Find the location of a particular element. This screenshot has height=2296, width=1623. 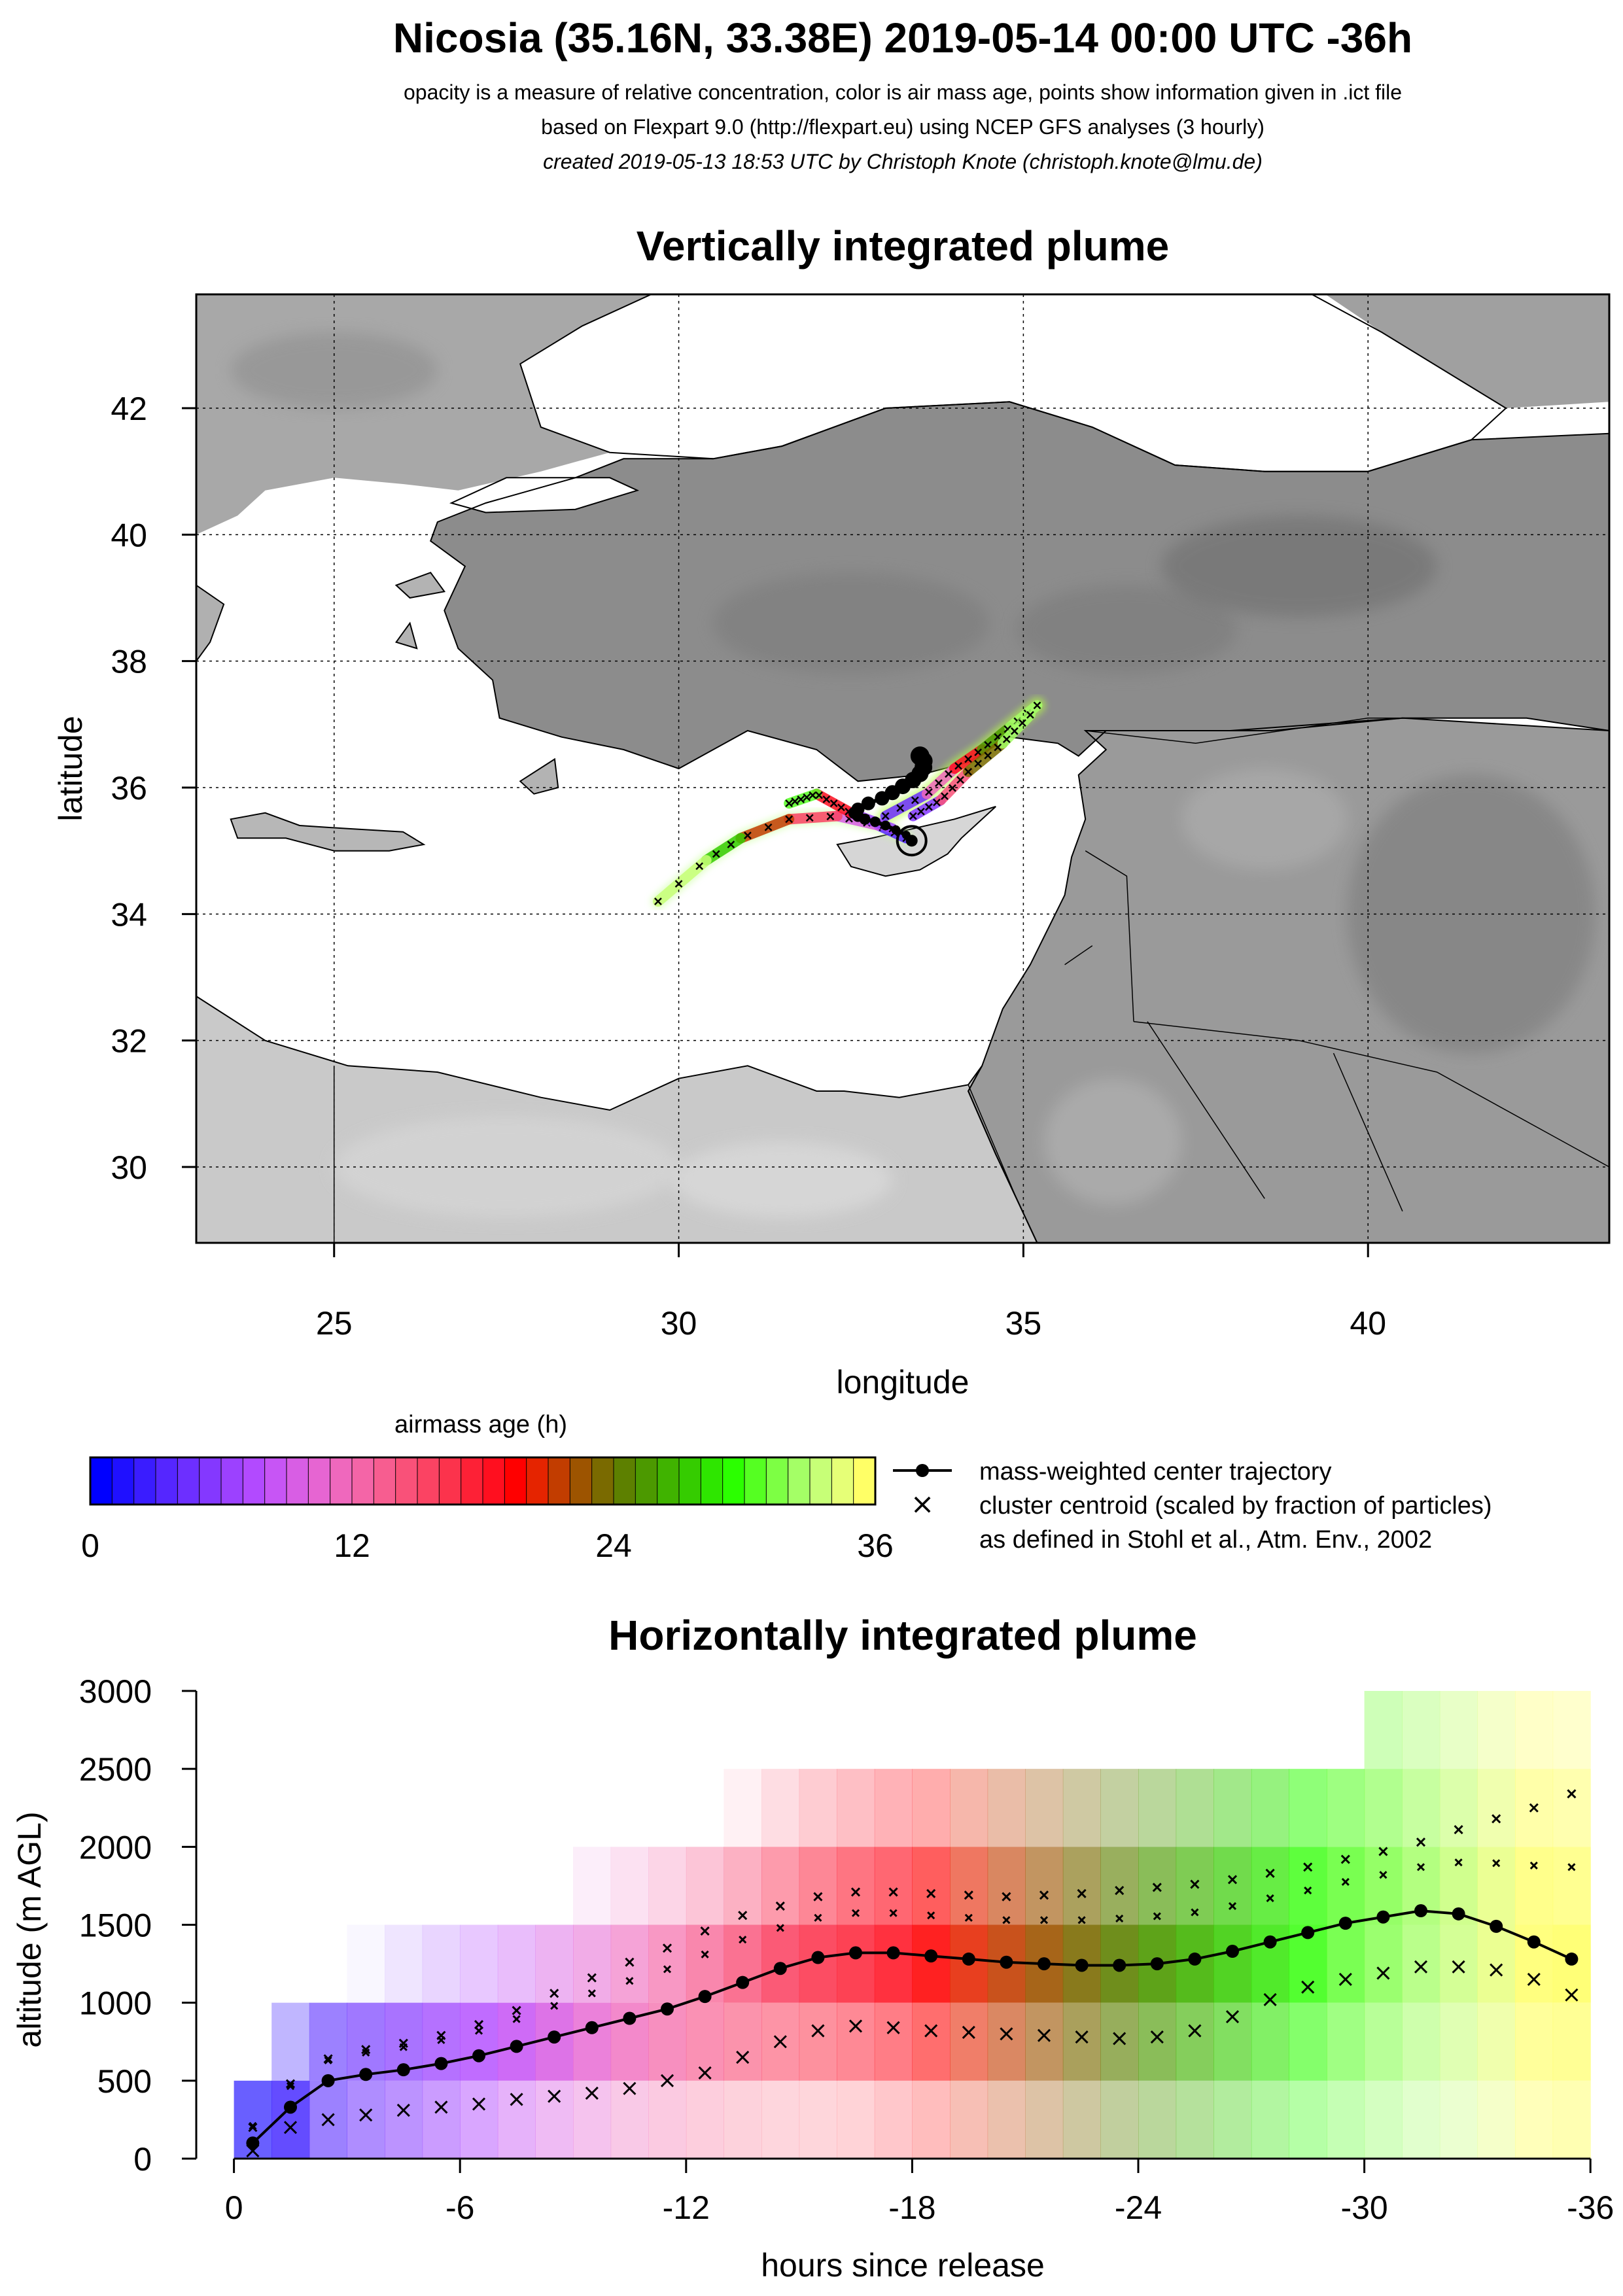

map-y-tick-label: 38 is located at coordinates (129, 662).